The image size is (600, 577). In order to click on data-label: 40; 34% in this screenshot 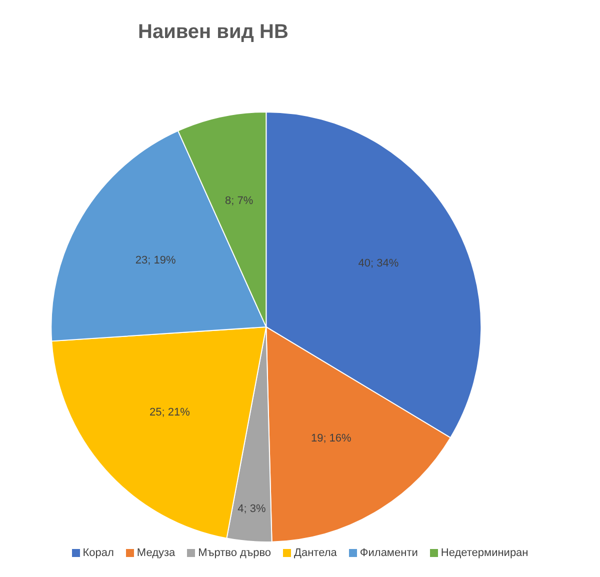, I will do `click(378, 263)`.